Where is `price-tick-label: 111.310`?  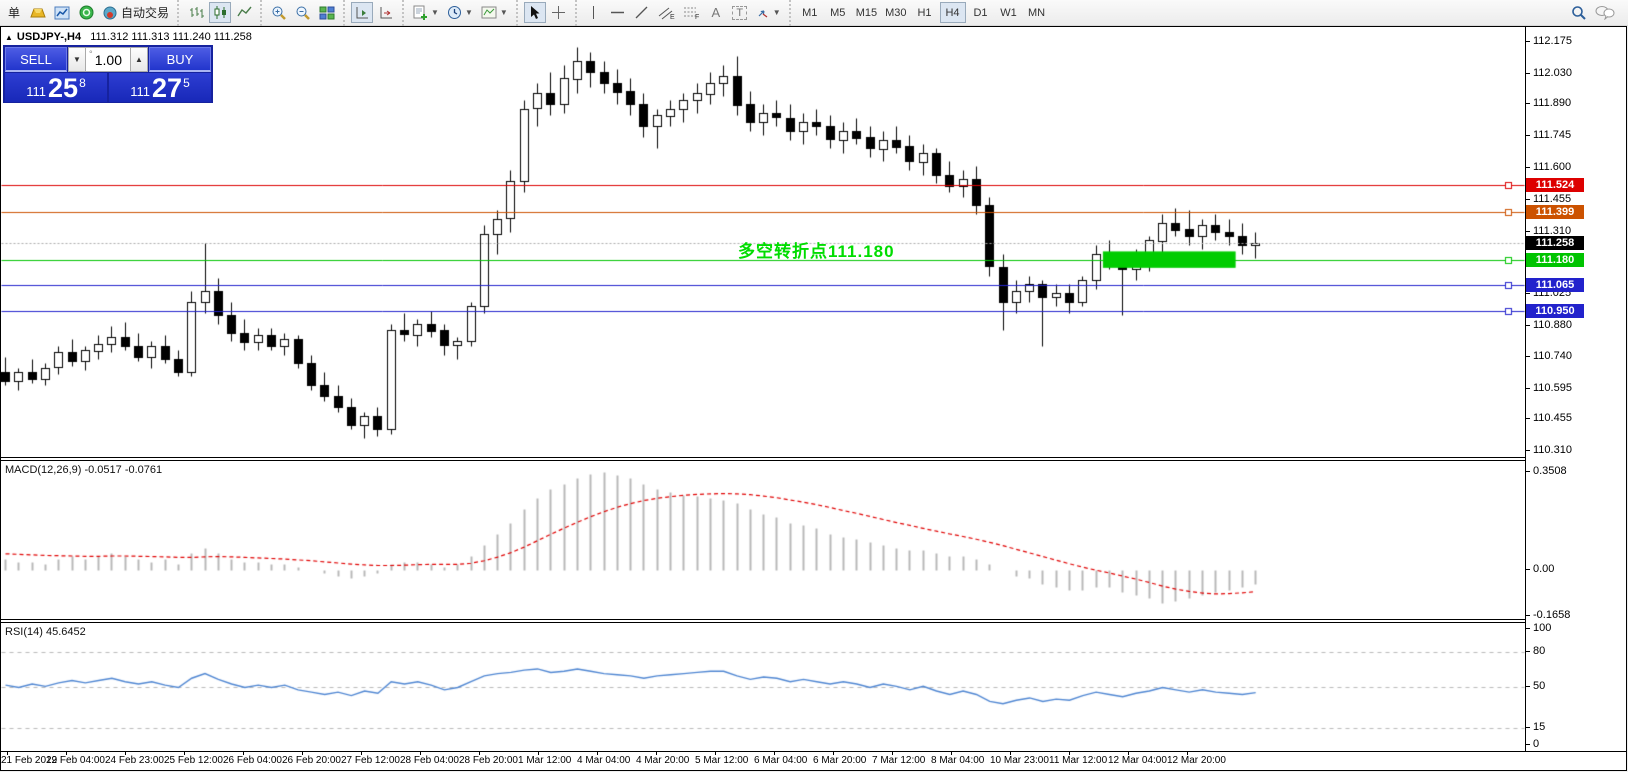
price-tick-label: 111.310 is located at coordinates (1548, 230).